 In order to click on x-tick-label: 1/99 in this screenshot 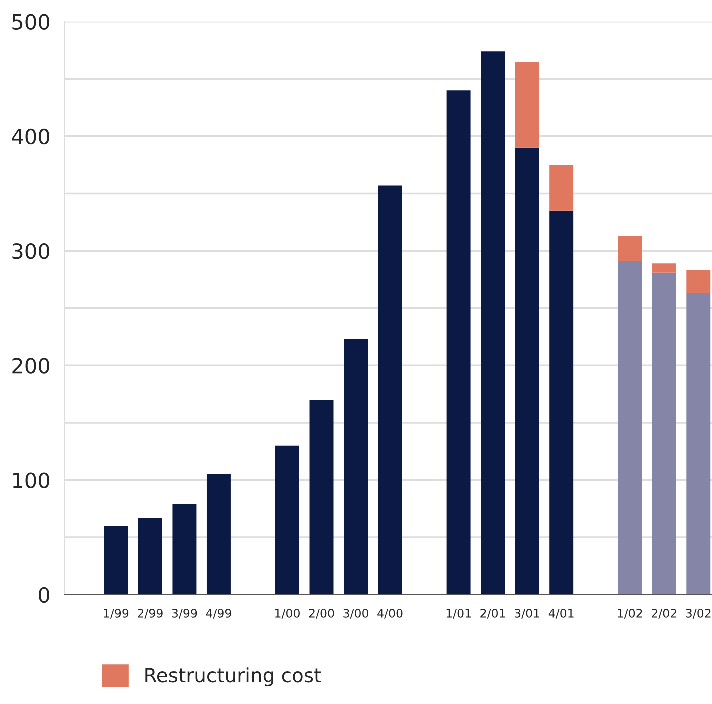, I will do `click(116, 613)`.